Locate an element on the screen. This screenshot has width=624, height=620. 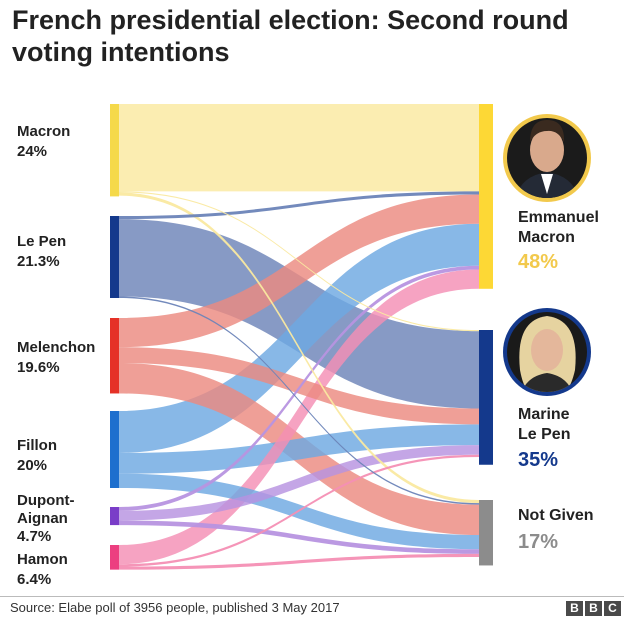
flow-dupont-aignan-to-not-given is located at coordinates (299, 537).